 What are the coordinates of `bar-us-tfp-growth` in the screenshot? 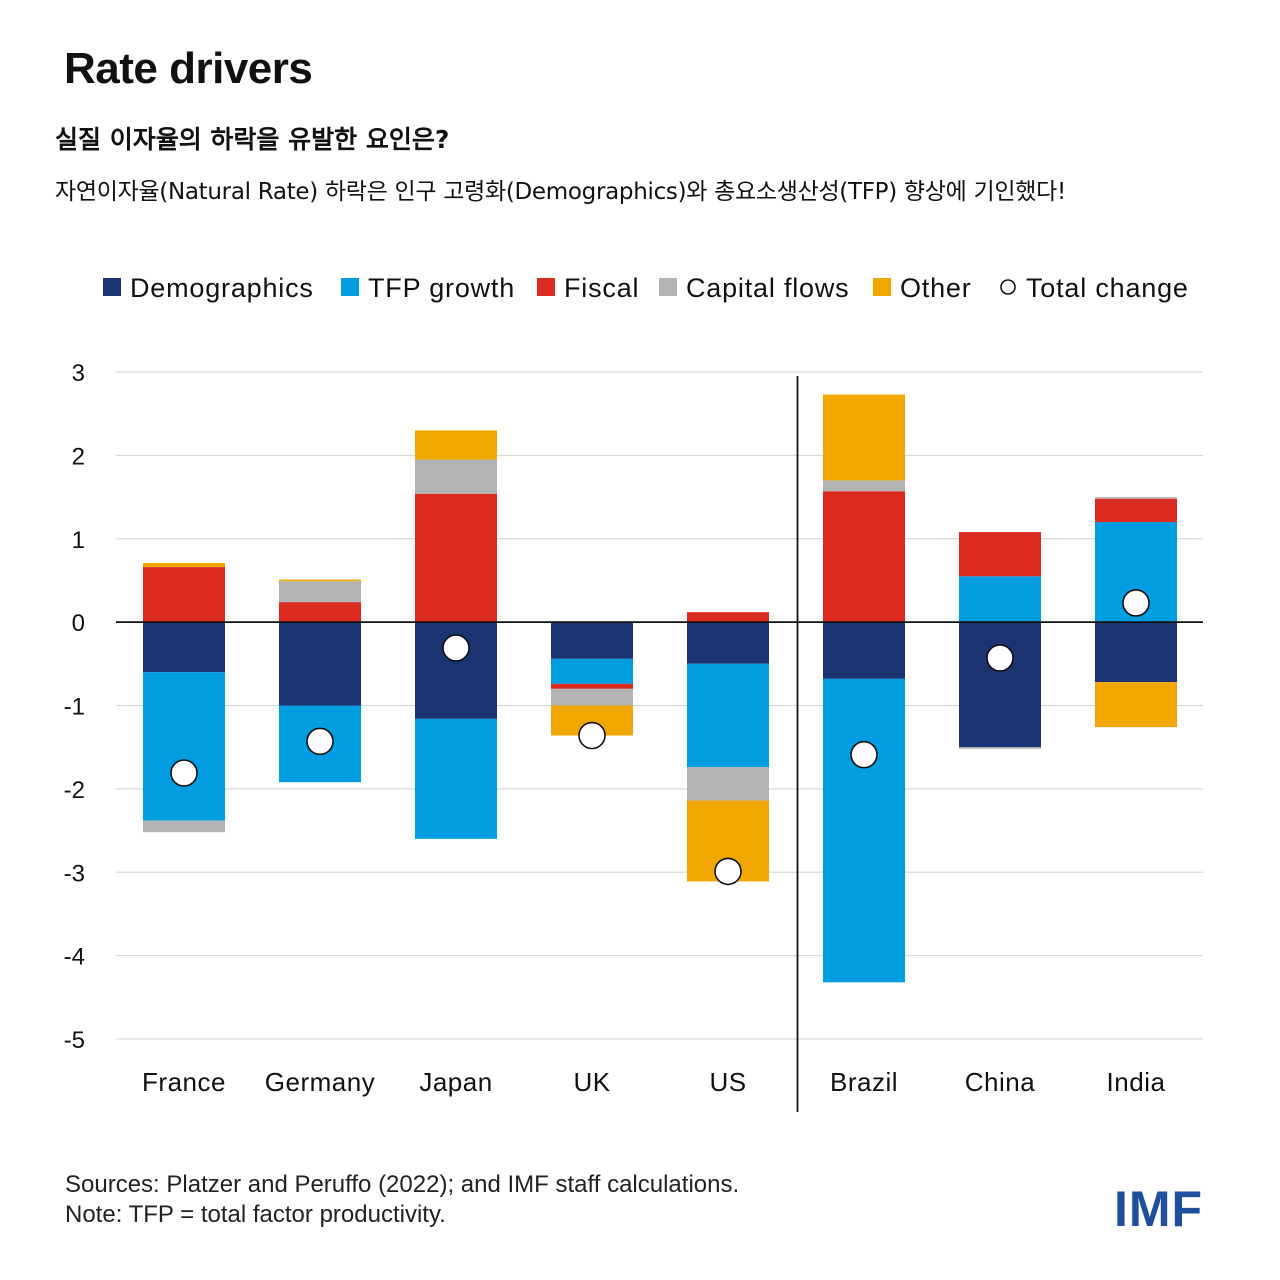 It's located at (728, 715).